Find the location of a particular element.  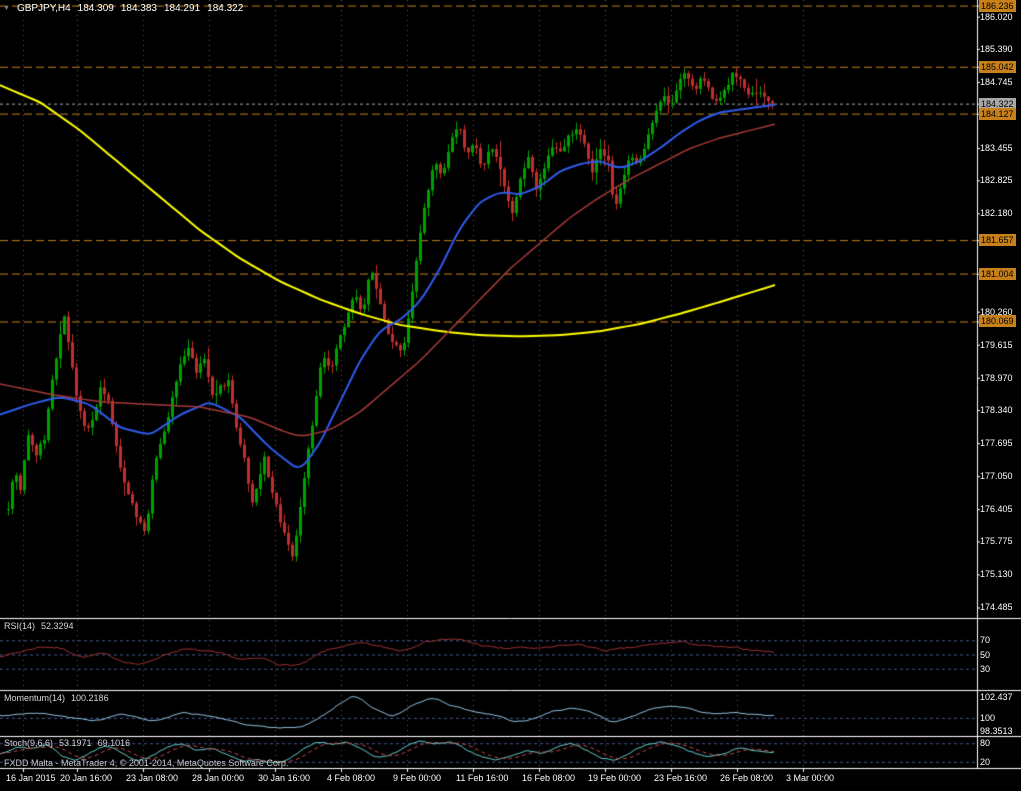

ohlc-high: 184.383 is located at coordinates (138, 8).